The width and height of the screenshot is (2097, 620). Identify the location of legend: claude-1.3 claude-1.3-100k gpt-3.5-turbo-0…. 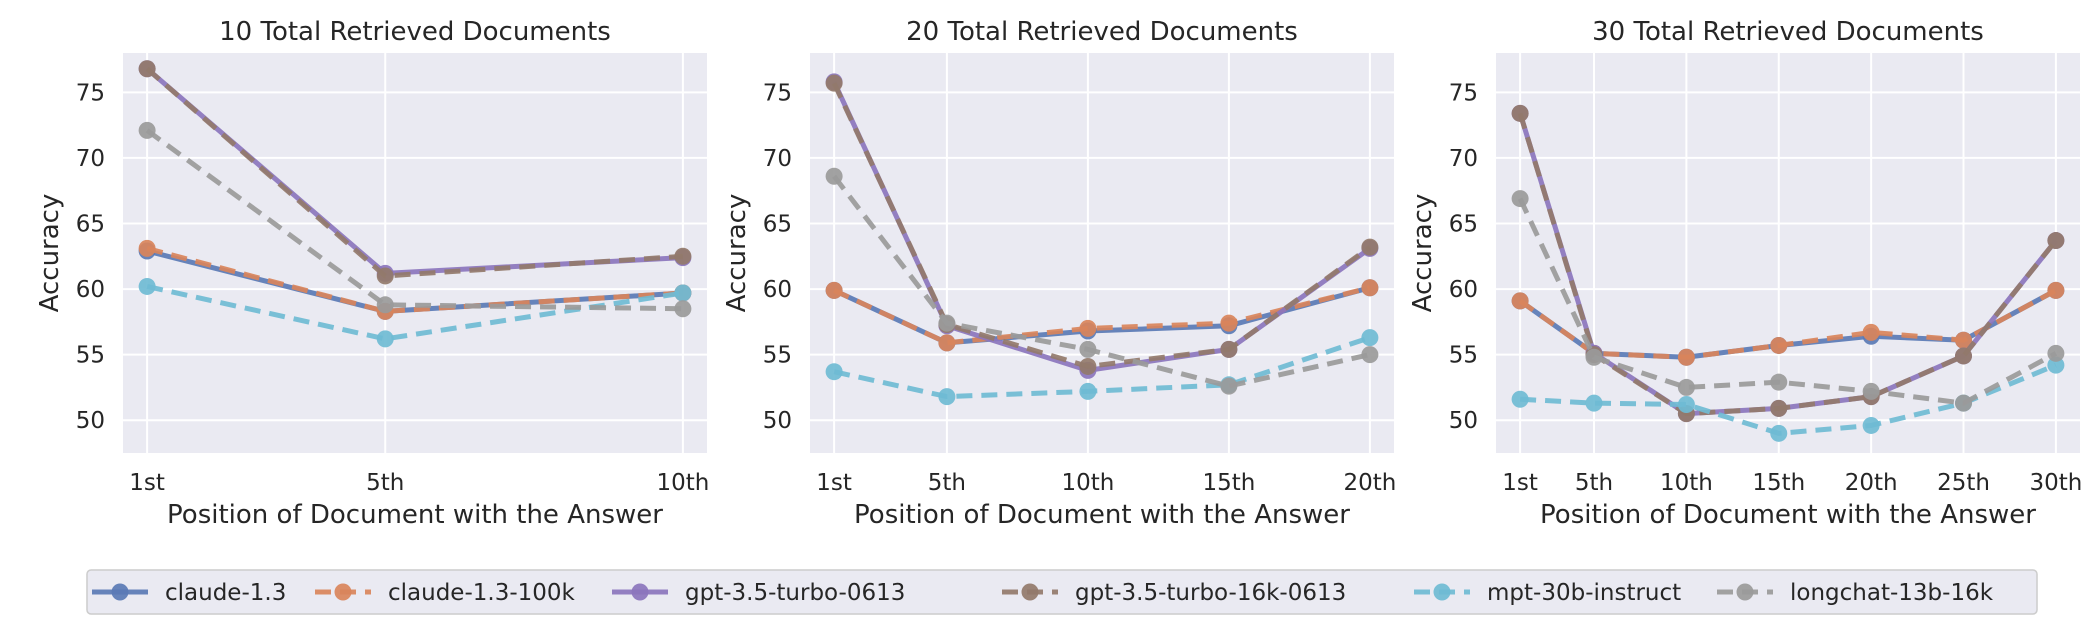
(1062, 592).